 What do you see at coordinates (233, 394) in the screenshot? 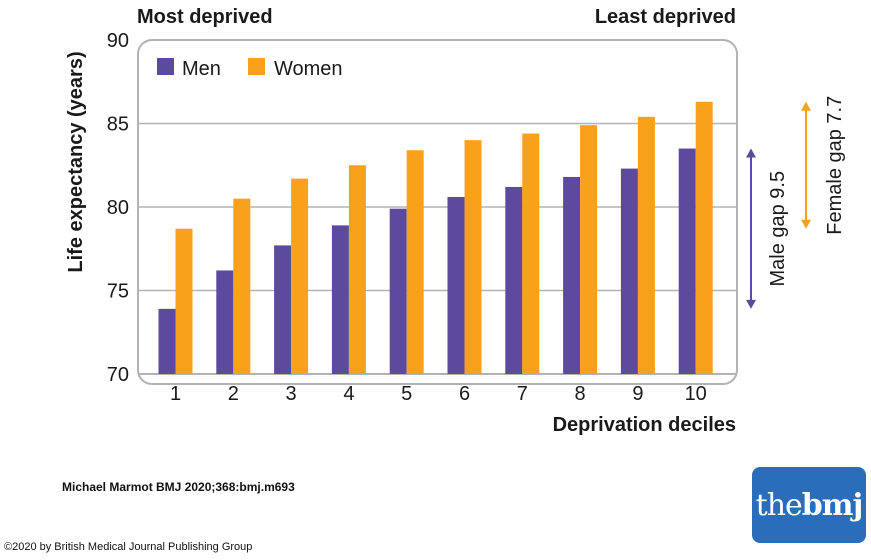
I see `x-tick-label: 2` at bounding box center [233, 394].